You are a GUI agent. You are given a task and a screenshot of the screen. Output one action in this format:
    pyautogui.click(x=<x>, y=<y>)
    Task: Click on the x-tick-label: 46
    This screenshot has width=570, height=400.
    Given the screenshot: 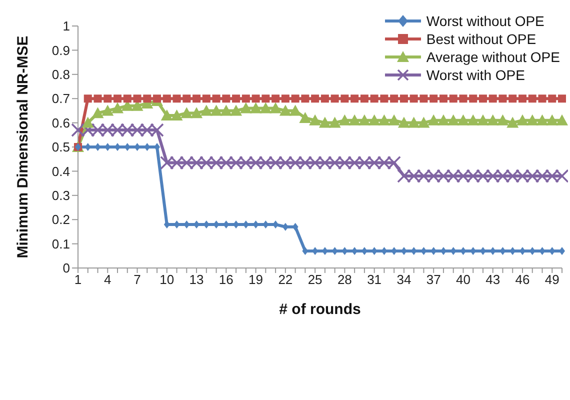 What is the action you would take?
    pyautogui.click(x=522, y=280)
    